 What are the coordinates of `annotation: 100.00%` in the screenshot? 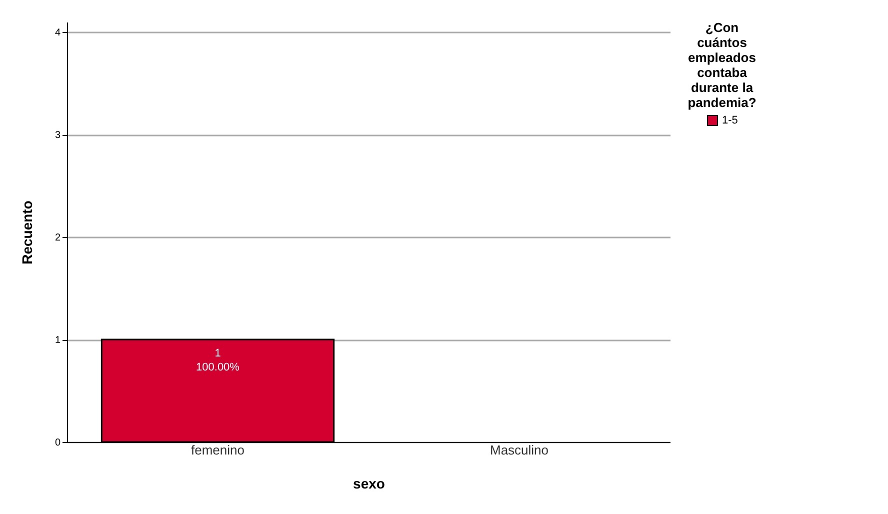 It's located at (218, 368).